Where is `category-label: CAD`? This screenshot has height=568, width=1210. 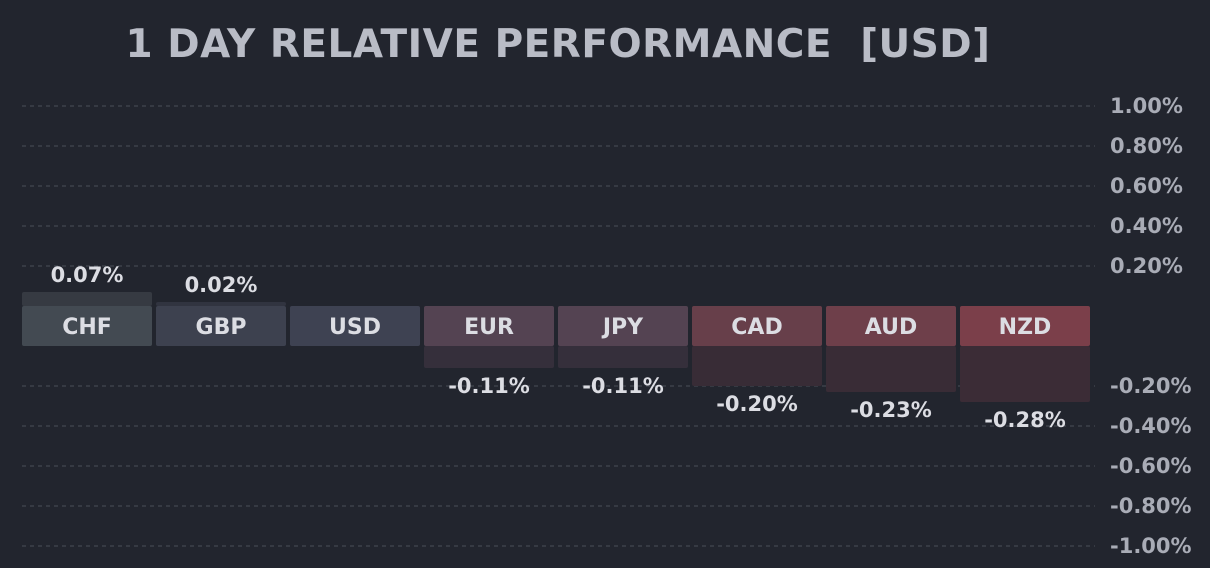 category-label: CAD is located at coordinates (756, 327).